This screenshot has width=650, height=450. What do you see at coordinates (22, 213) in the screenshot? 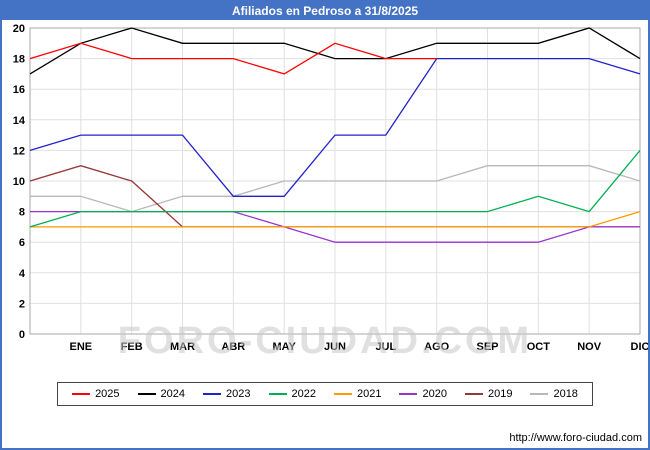
I see `svg-text: 8` at bounding box center [22, 213].